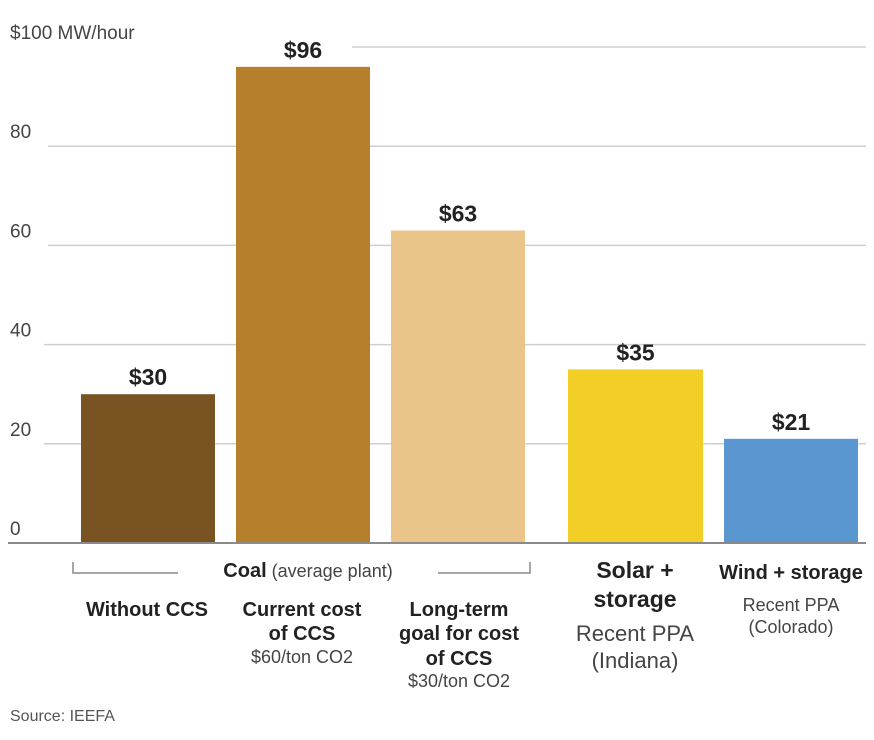  I want to click on source-note: Source: IEEFA, so click(62, 716).